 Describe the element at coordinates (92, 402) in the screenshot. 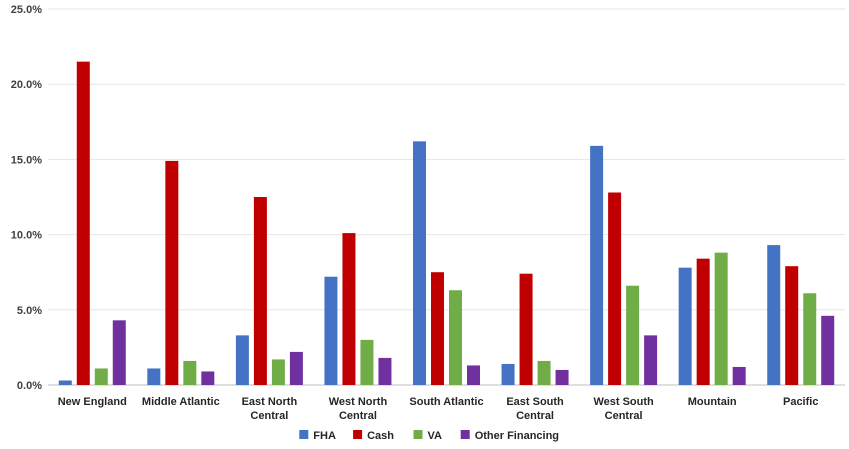

I see `x-tick-label: New England` at that location.